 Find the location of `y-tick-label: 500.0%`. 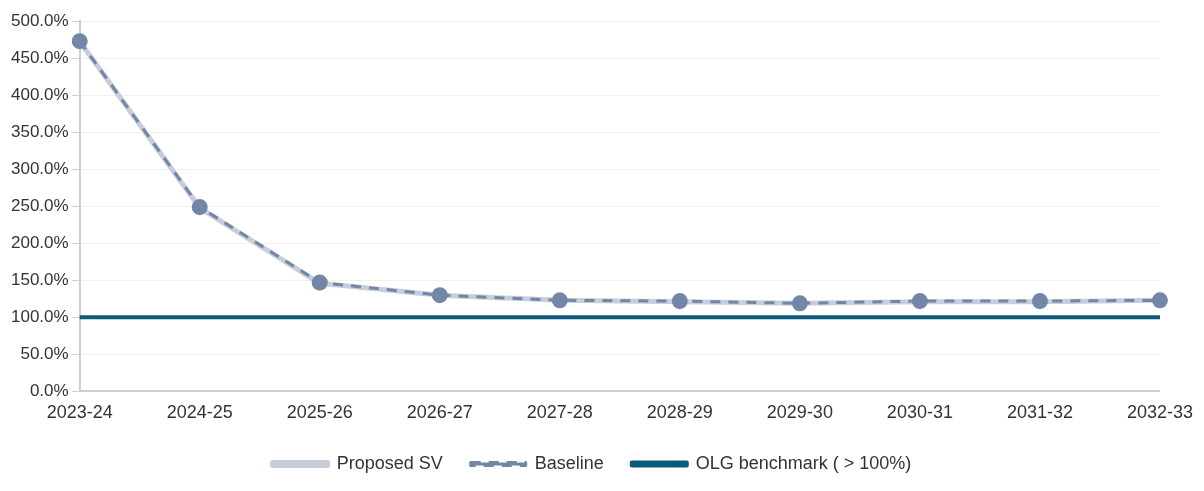

y-tick-label: 500.0% is located at coordinates (39, 20).